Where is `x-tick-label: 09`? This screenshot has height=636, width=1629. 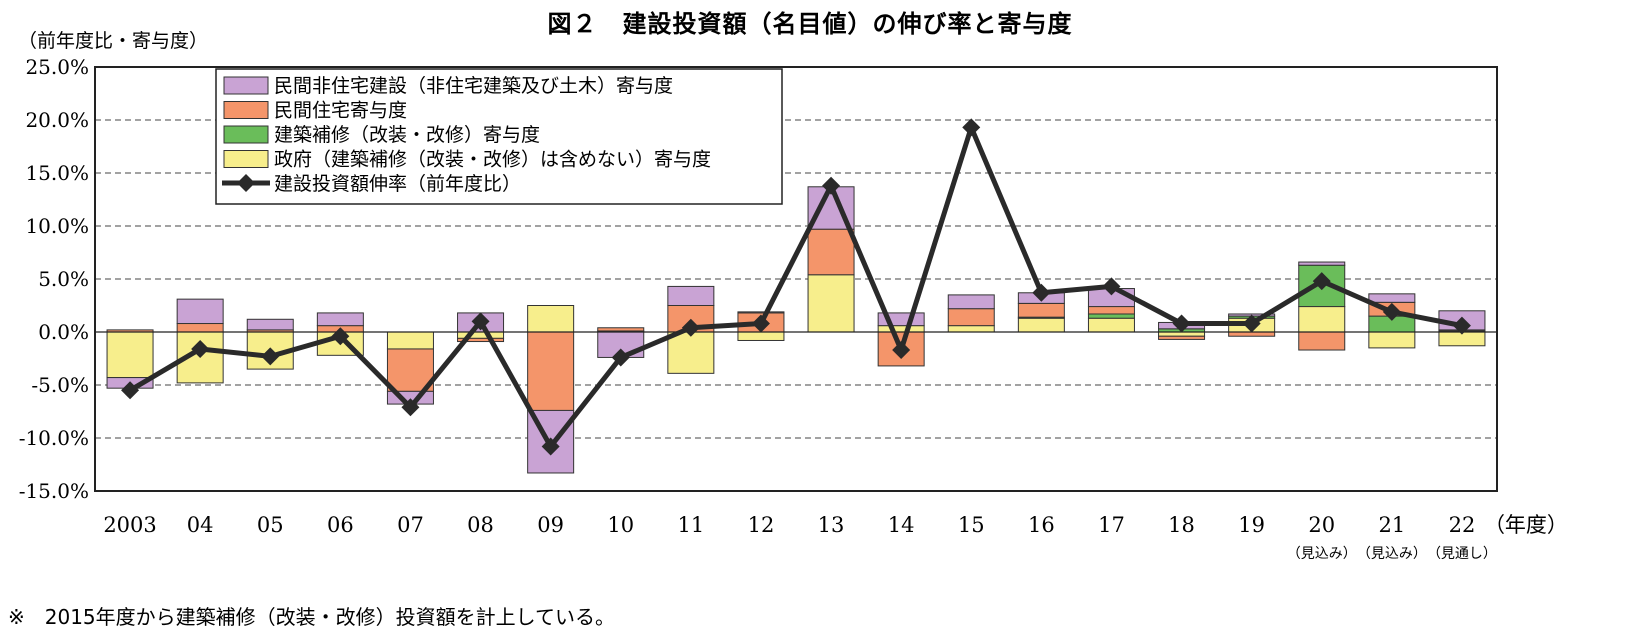
x-tick-label: 09 is located at coordinates (550, 525).